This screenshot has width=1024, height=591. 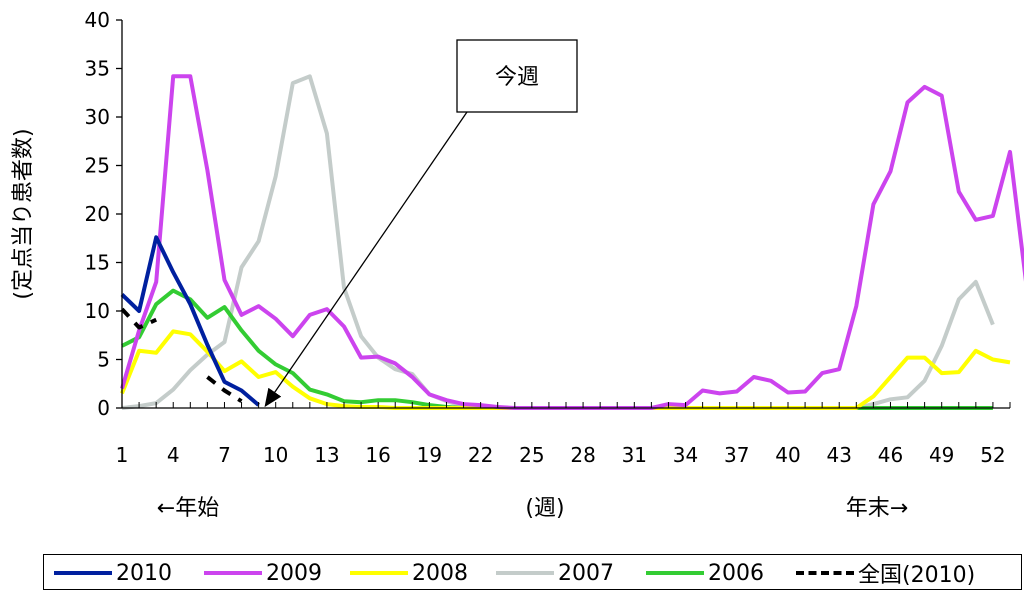 I want to click on legend-label: 2009, so click(x=294, y=573).